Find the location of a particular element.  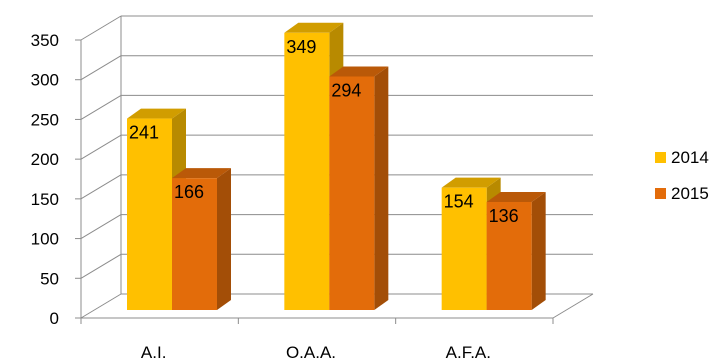

y-tick-label: 100 is located at coordinates (45, 239).